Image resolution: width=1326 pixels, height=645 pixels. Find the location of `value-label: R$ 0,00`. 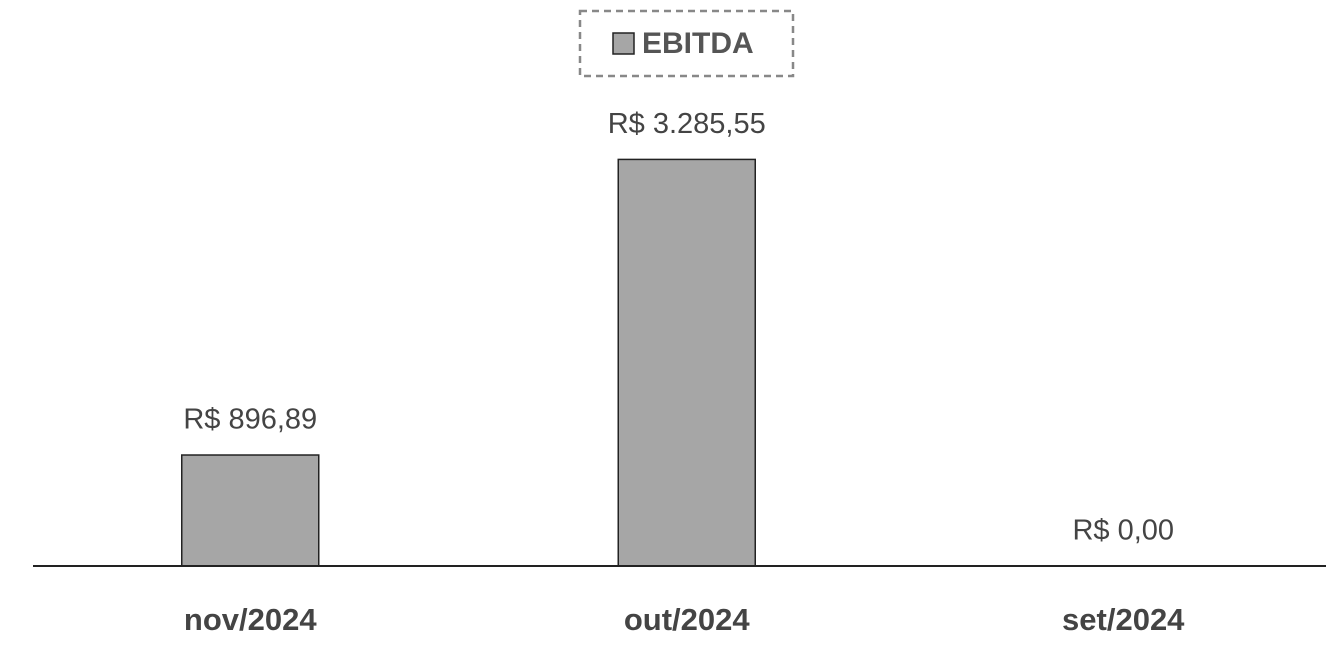

value-label: R$ 0,00 is located at coordinates (1123, 531).